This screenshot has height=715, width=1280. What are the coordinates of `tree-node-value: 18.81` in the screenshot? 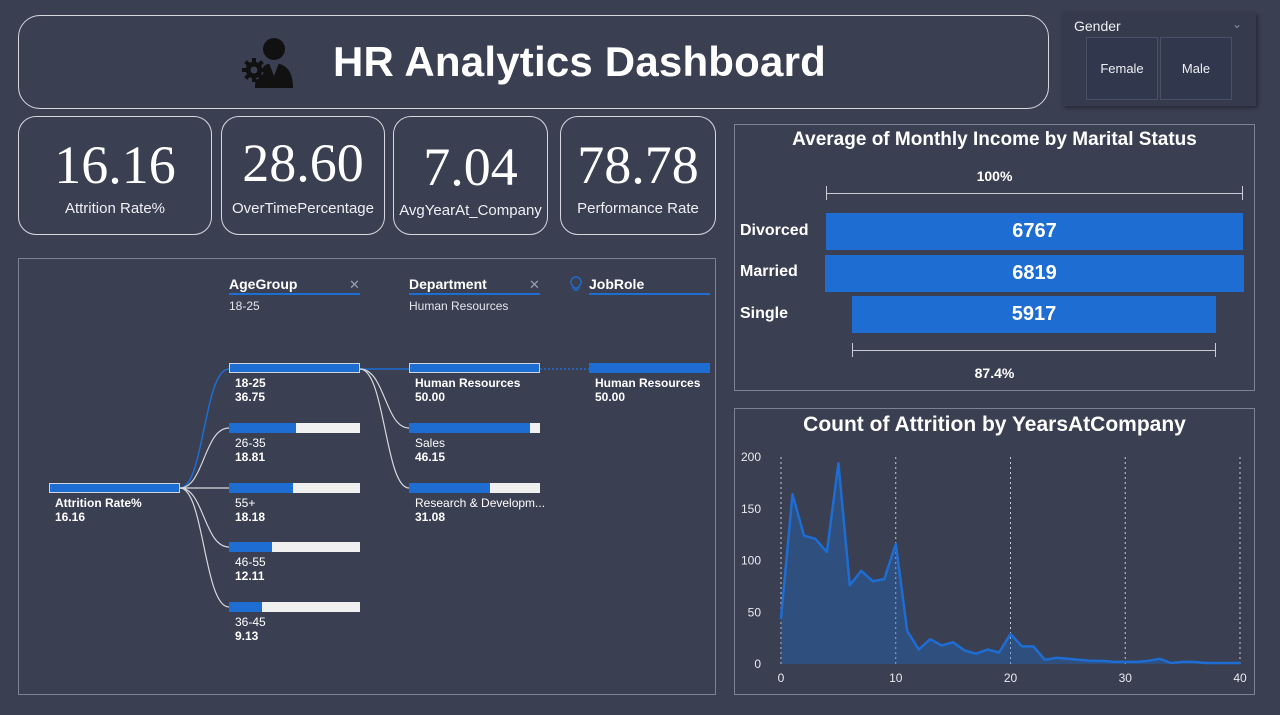 It's located at (250, 457).